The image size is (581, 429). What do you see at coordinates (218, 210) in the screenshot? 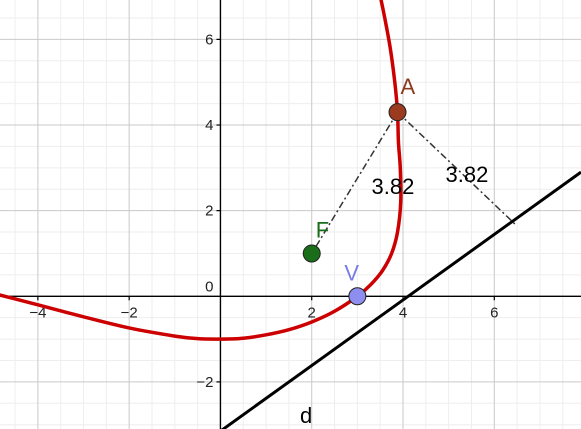
I see `y-axis-tick-marks` at bounding box center [218, 210].